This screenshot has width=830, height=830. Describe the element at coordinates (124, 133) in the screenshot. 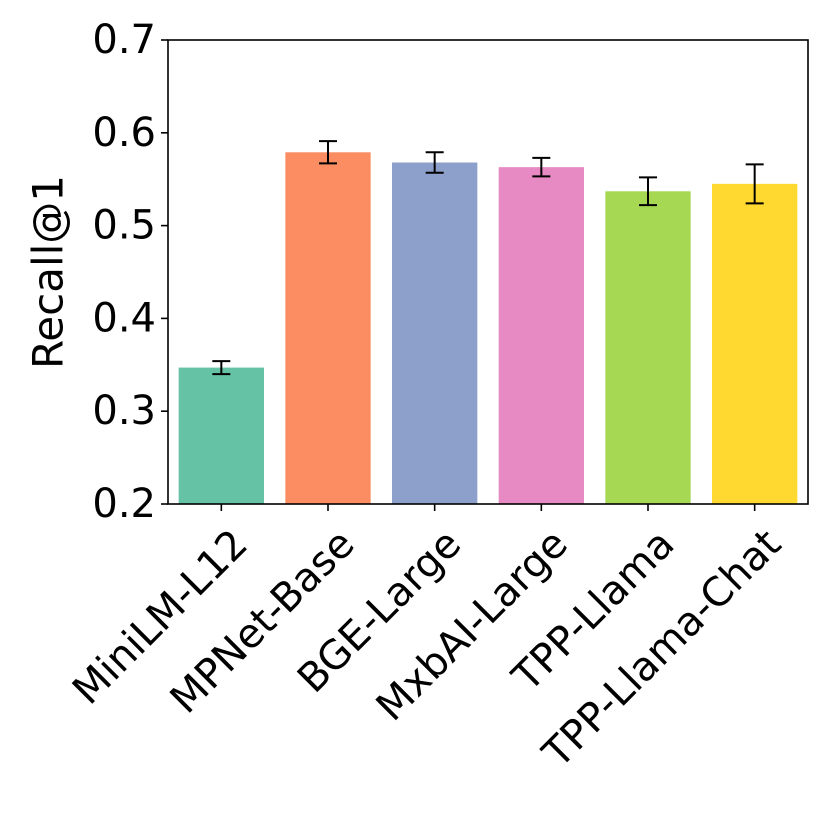

I see `y-tick-label: 0.6` at that location.